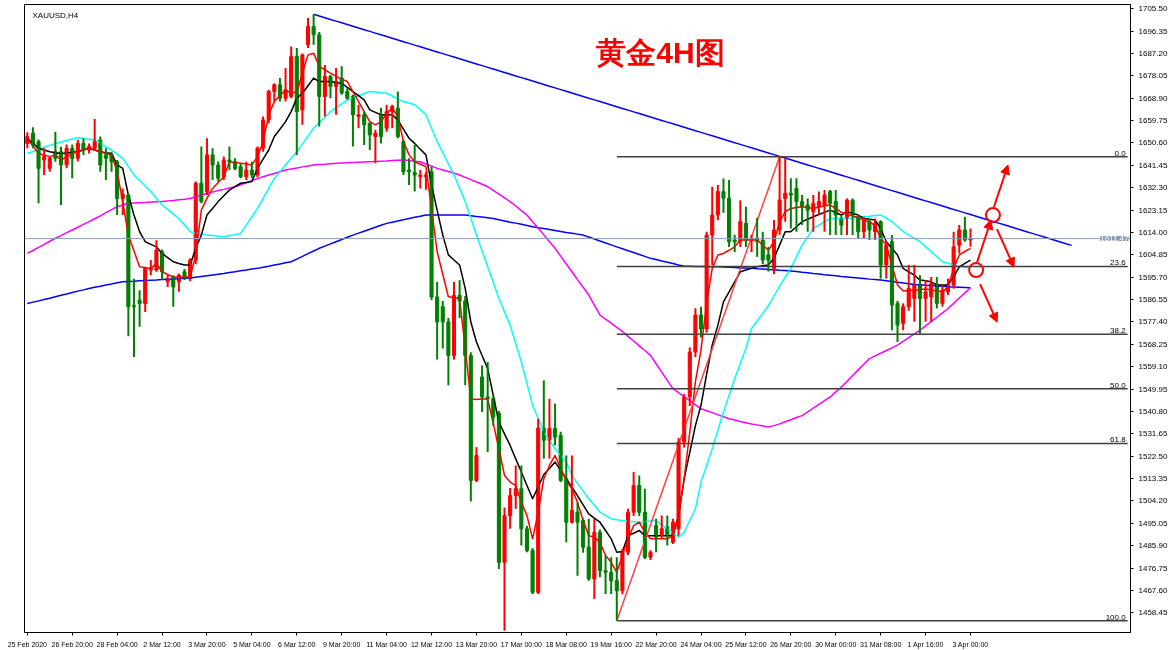 Image resolution: width=1170 pixels, height=650 pixels. I want to click on ref-line-label: 1611.47, so click(1115, 239).